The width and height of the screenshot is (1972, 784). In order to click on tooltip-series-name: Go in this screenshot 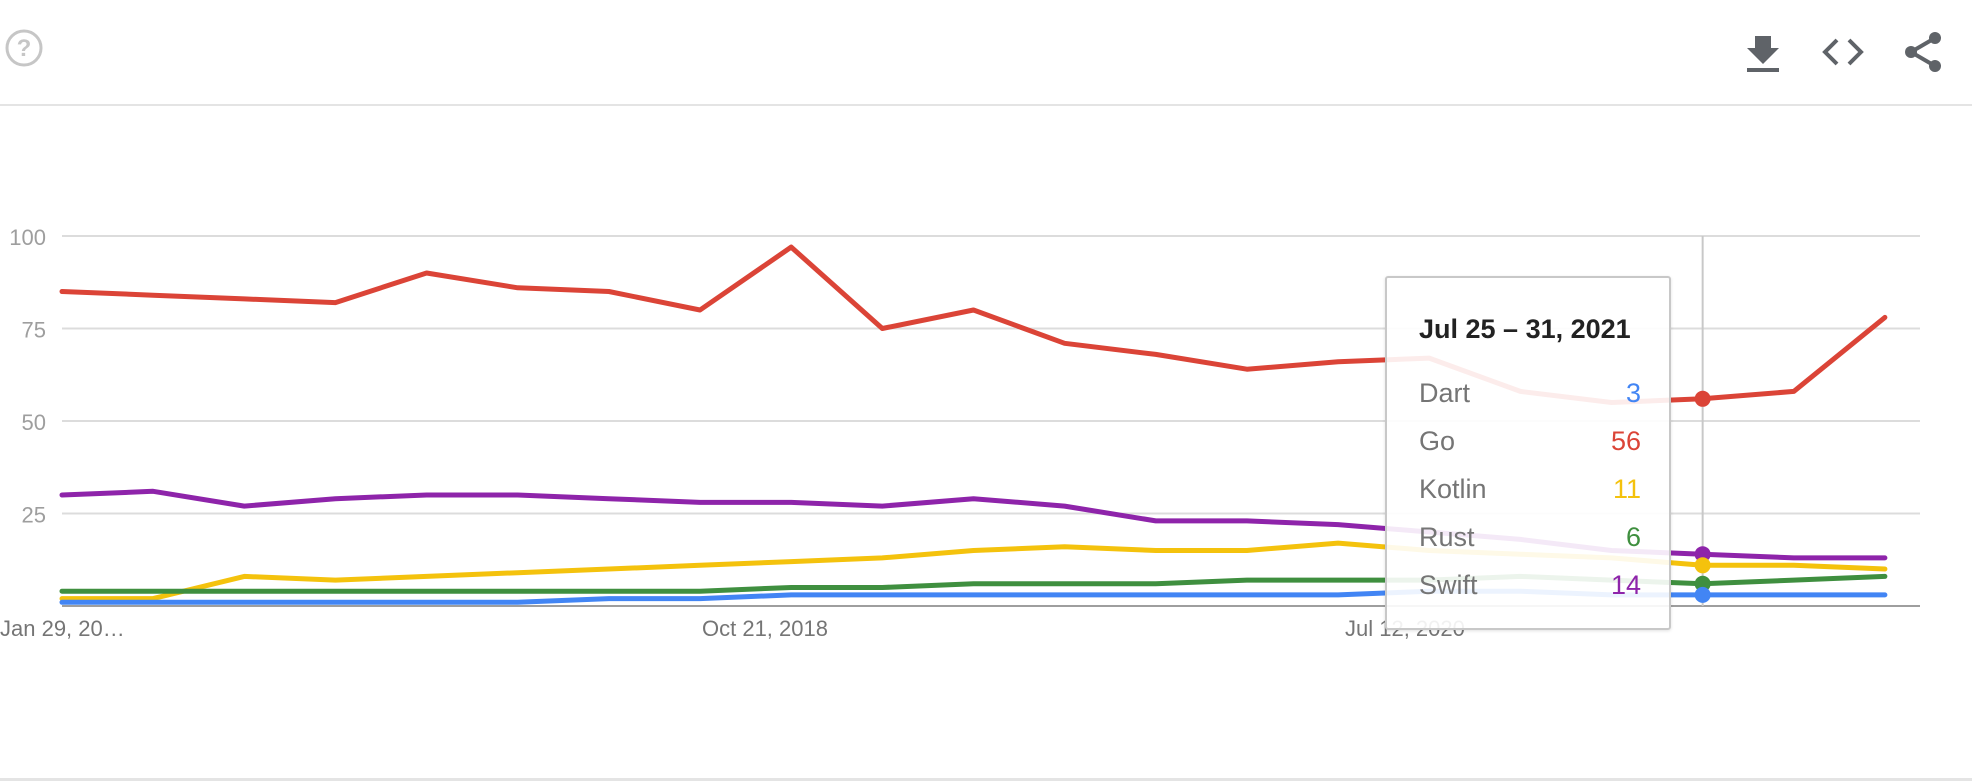, I will do `click(1437, 441)`.